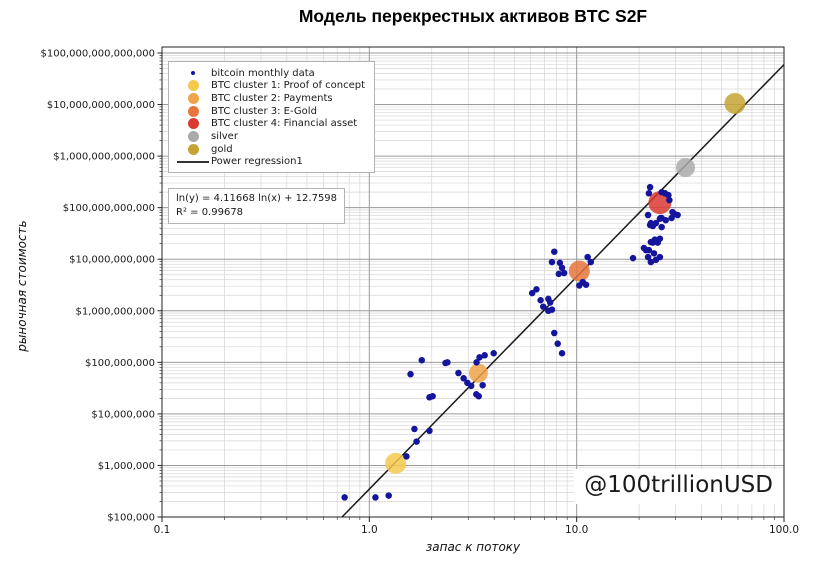 The height and width of the screenshot is (576, 820). I want to click on cluster-circle-btc-cluster-1-proof-of-concept, so click(396, 463).